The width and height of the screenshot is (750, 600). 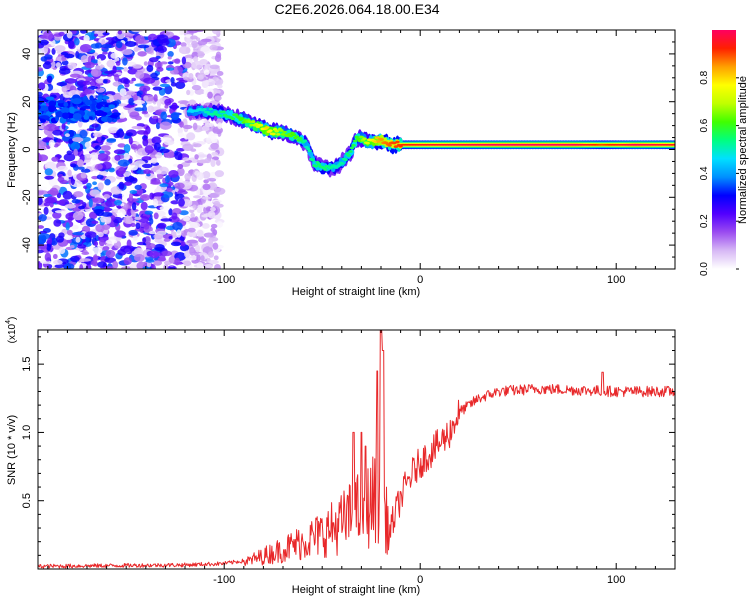 I want to click on colorbar-tick-label: 0.4, so click(x=704, y=173).